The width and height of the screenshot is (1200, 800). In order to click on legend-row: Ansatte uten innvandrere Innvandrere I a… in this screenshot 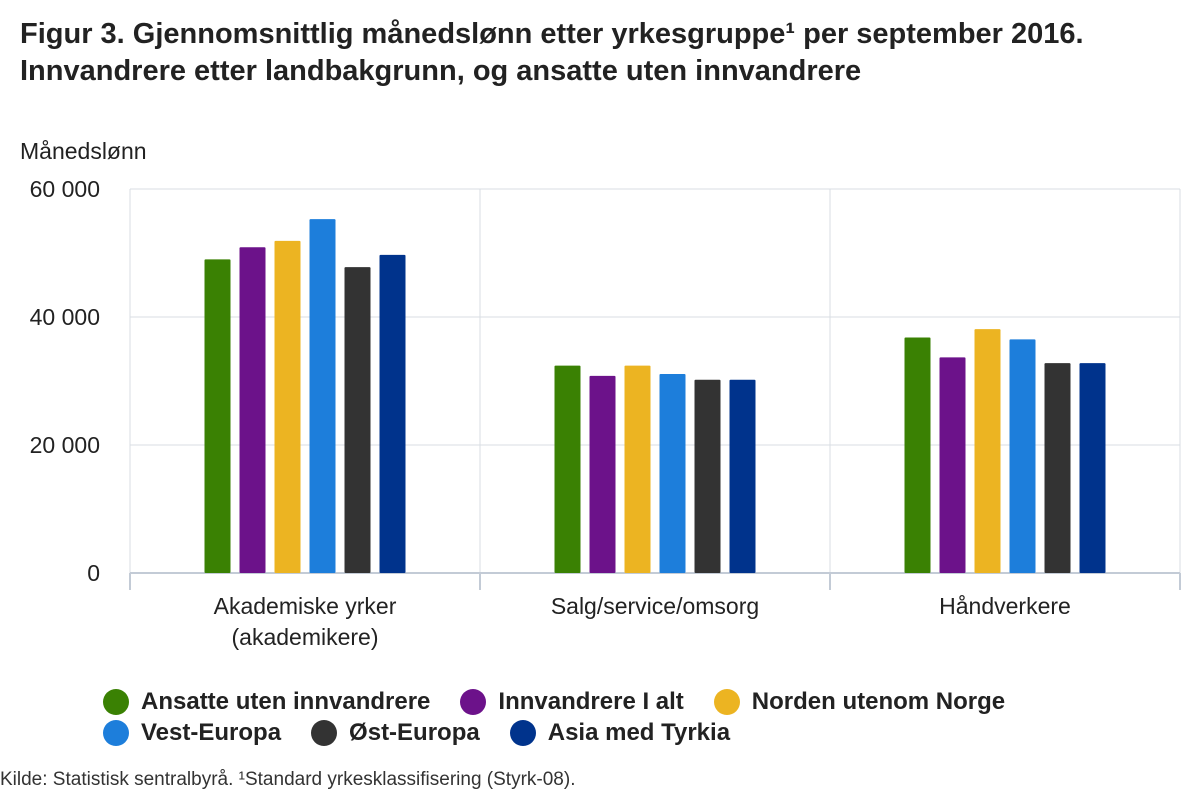, I will do `click(628, 701)`.